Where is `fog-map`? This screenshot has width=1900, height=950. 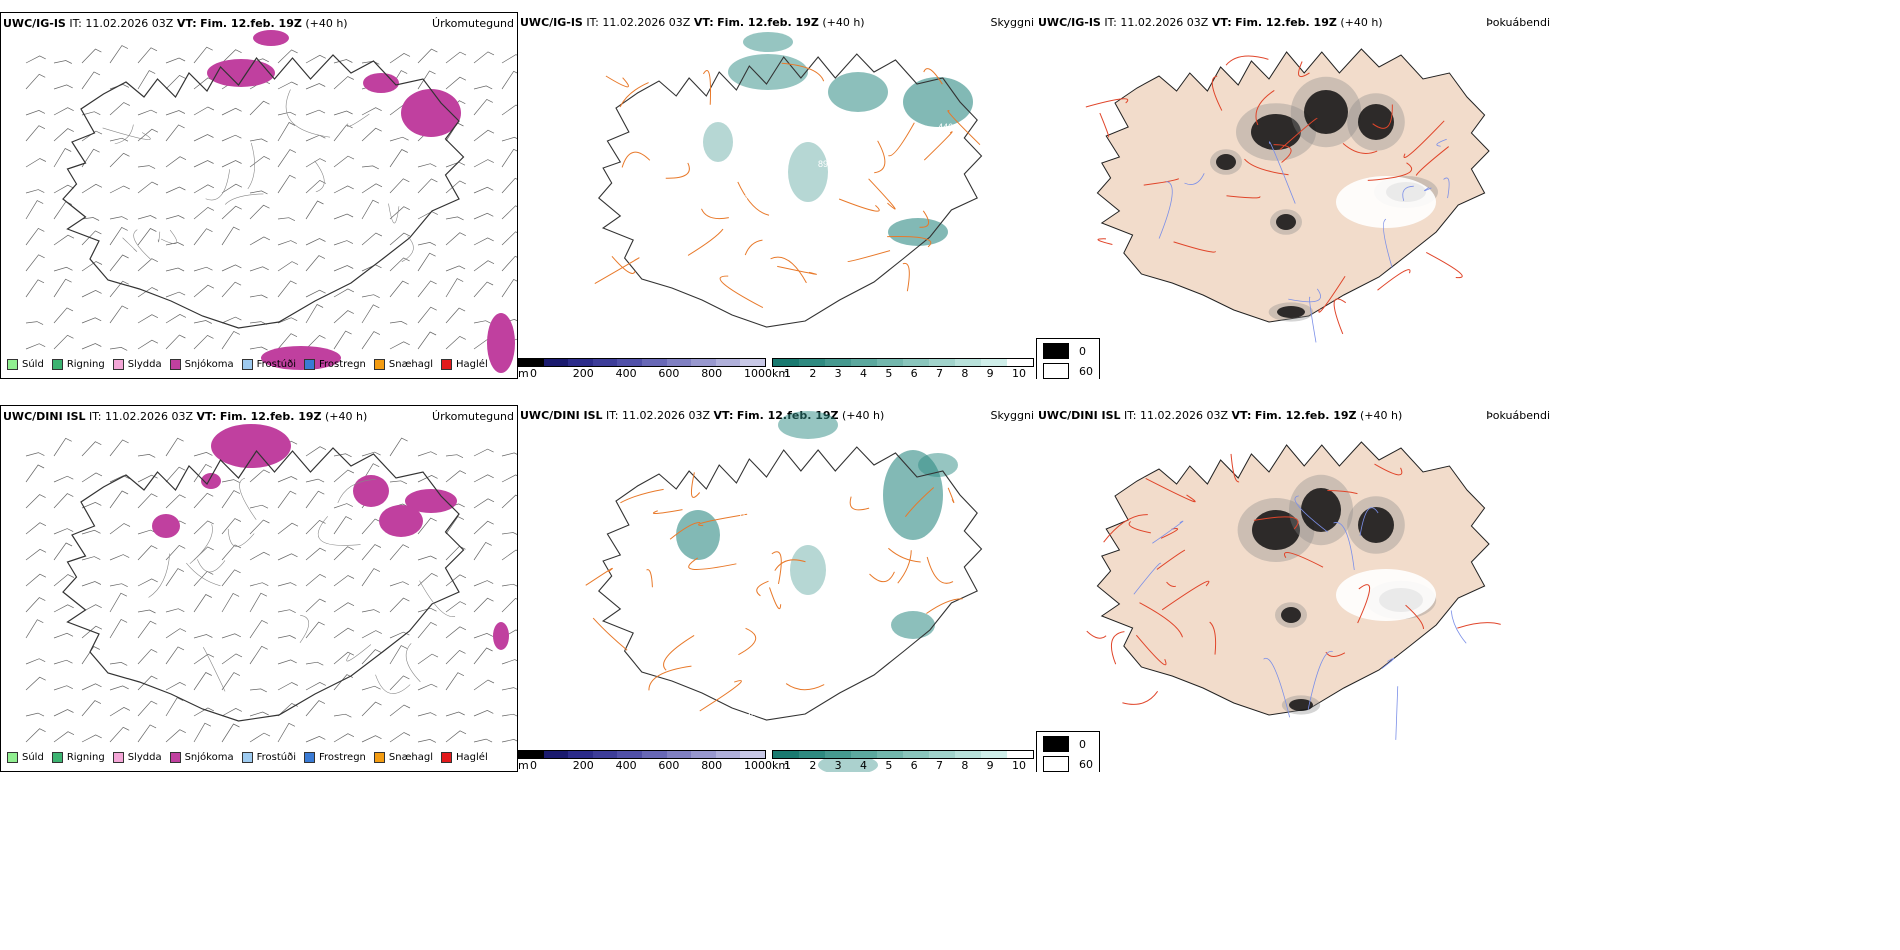
fog-map is located at coordinates (1287, 195).